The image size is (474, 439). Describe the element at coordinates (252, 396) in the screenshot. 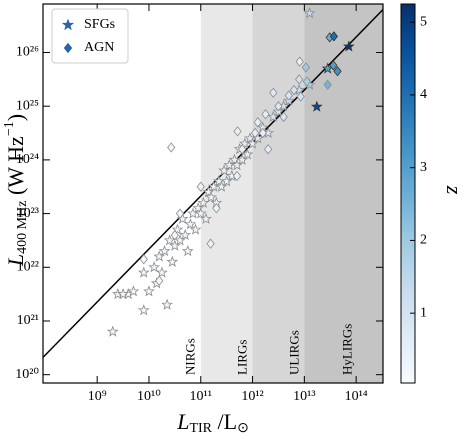

I see `x-tick-label: 10¹²` at that location.